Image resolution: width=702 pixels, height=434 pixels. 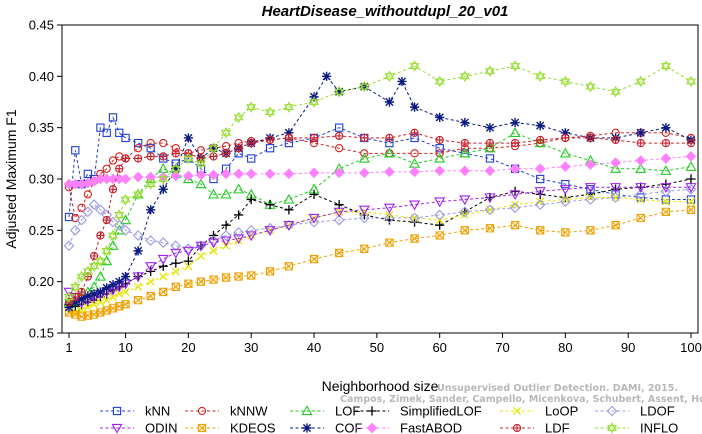 I want to click on data-point-simplifiedlof, so click(x=289, y=210).